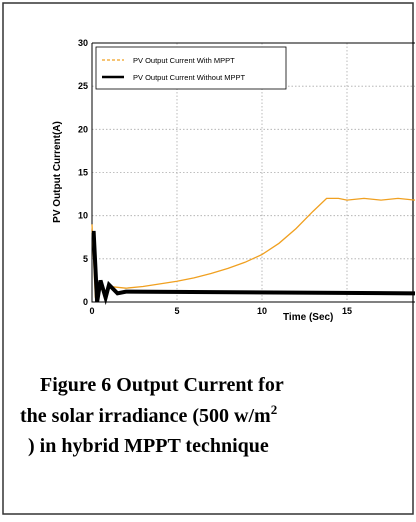 The image size is (416, 522). What do you see at coordinates (85, 259) in the screenshot?
I see `y-tick-label: 5` at bounding box center [85, 259].